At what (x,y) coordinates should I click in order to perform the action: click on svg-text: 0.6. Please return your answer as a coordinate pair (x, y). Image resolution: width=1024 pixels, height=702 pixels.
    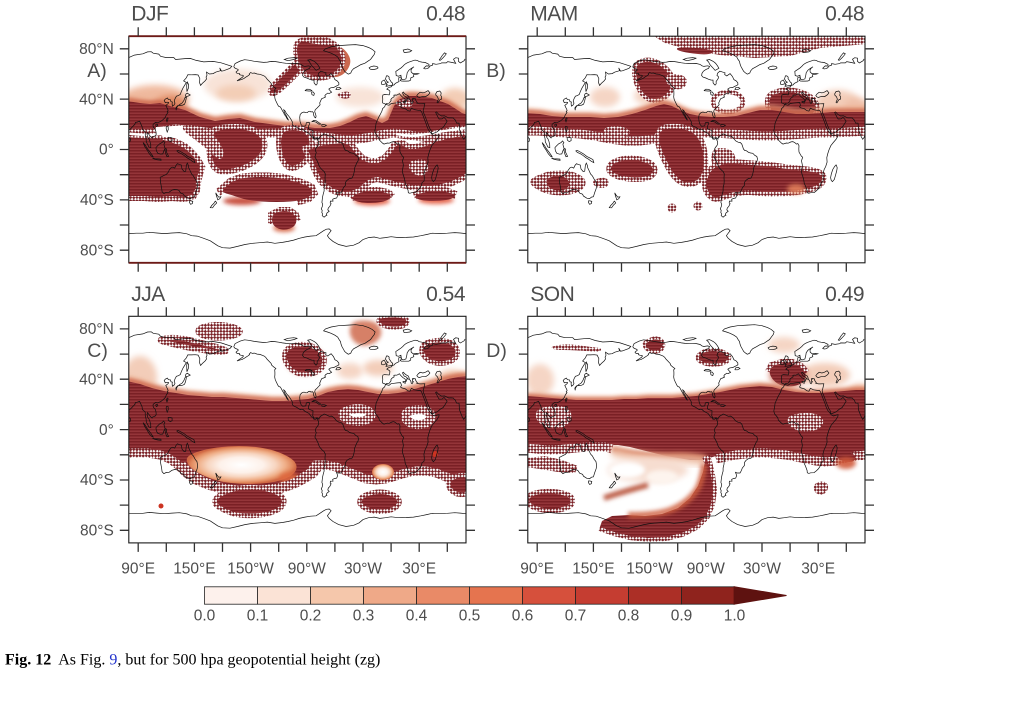
    Looking at the image, I should click on (523, 616).